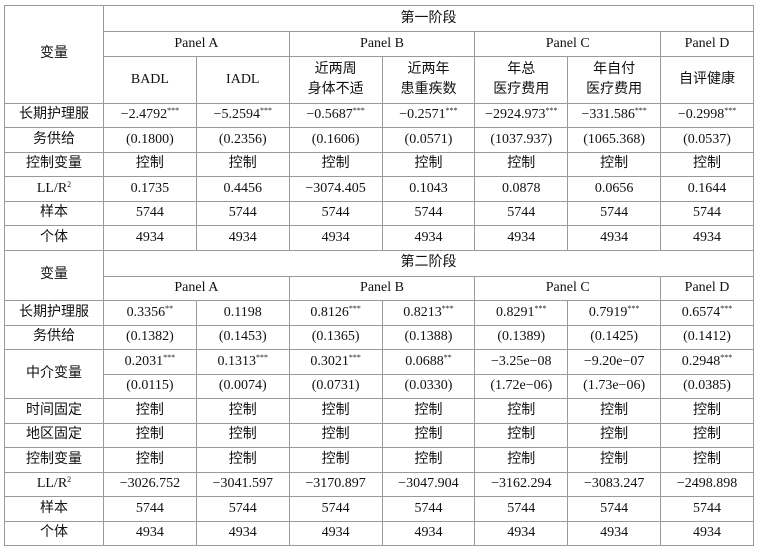 The width and height of the screenshot is (766, 552). What do you see at coordinates (335, 188) in the screenshot?
I see `cell-text: −3074.405` at bounding box center [335, 188].